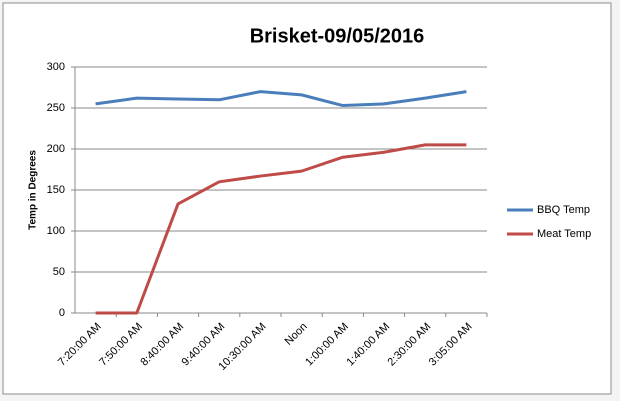 This screenshot has width=620, height=406. What do you see at coordinates (33, 190) in the screenshot?
I see `y-axis-label: Temp in Degrees` at bounding box center [33, 190].